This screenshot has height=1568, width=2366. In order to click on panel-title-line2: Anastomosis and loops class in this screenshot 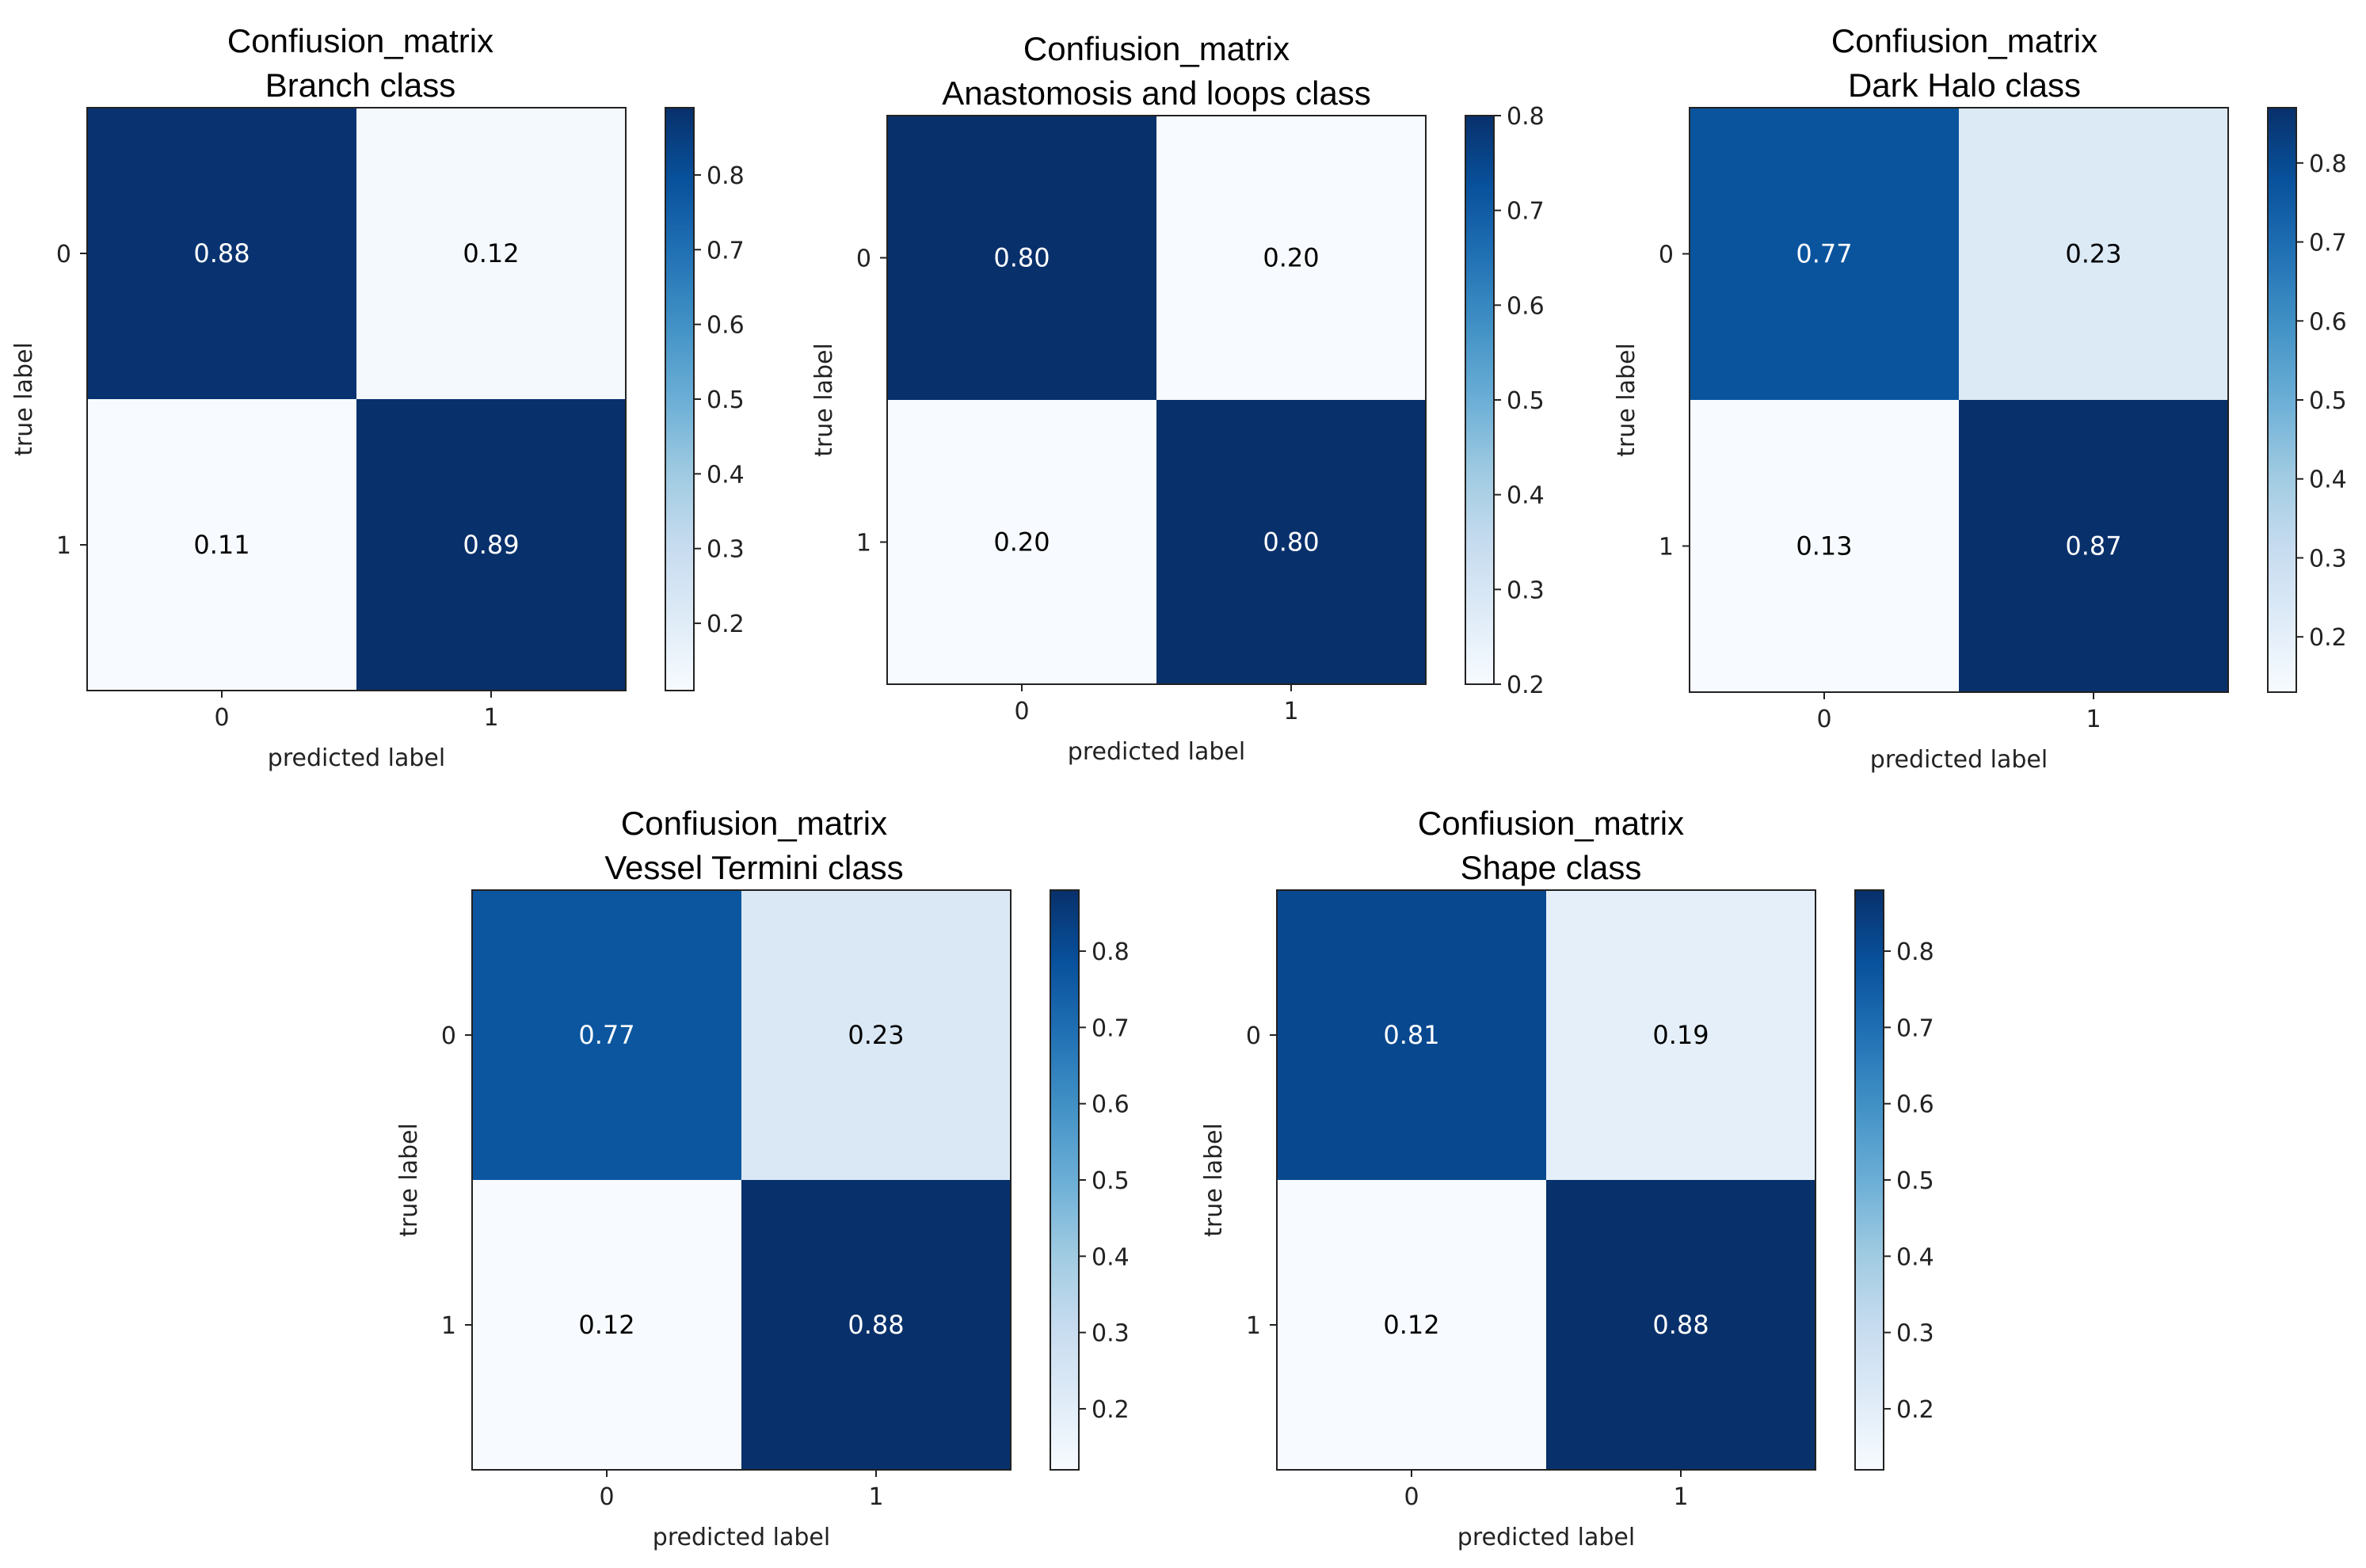, I will do `click(1156, 93)`.